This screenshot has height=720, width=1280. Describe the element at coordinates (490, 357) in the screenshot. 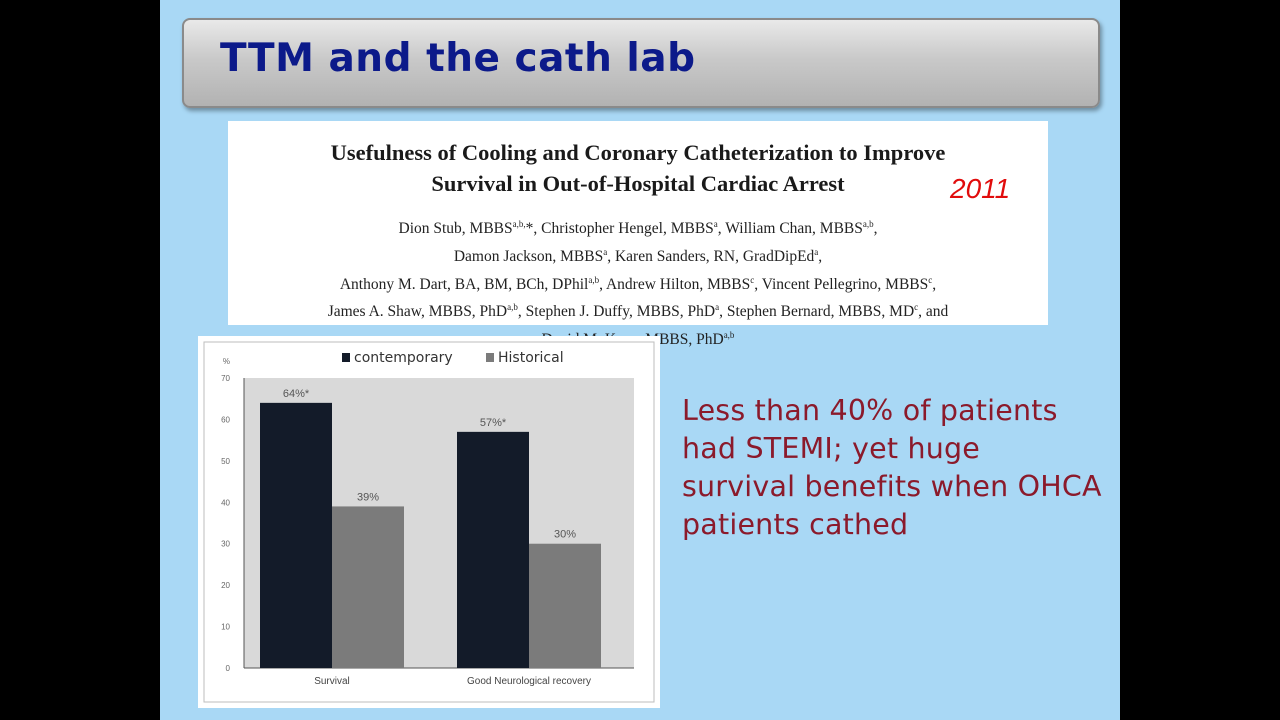

I see `legend-swatch-historical` at that location.